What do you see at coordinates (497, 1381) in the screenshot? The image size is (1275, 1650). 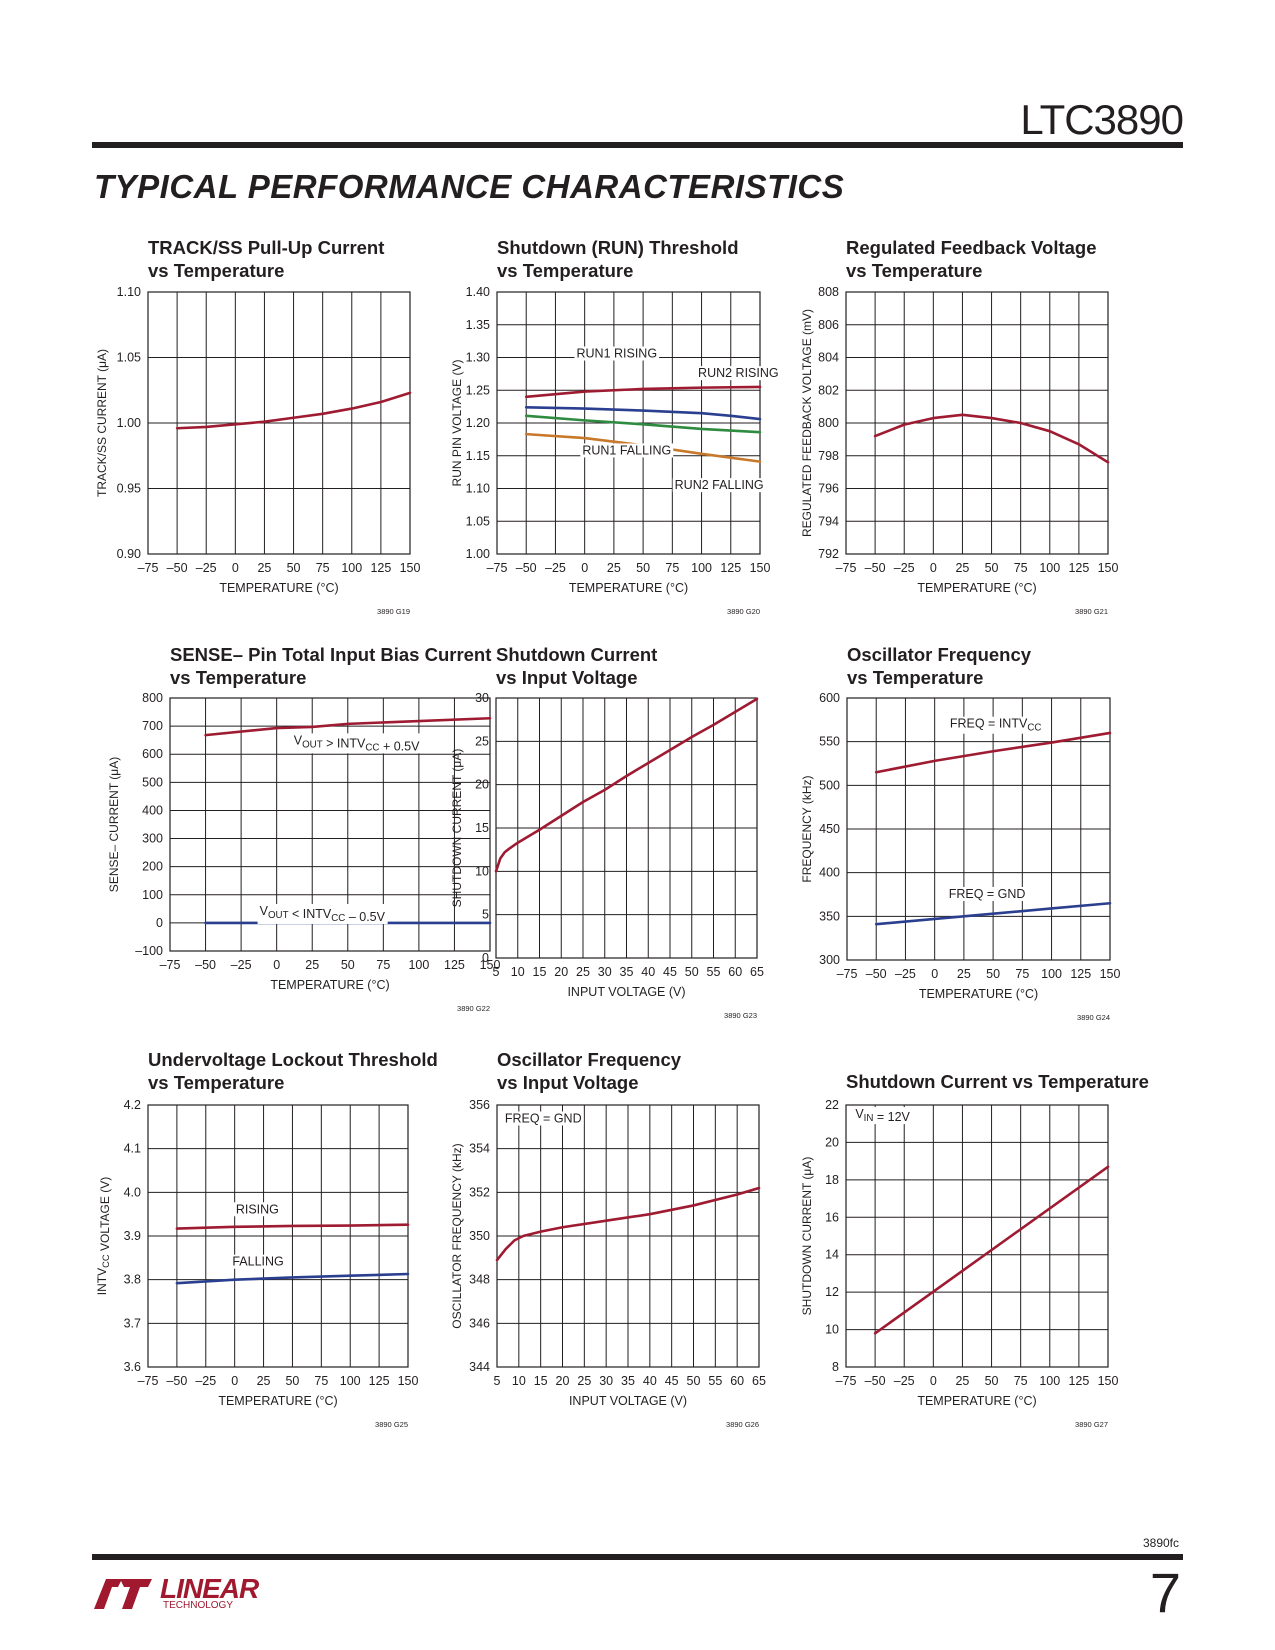 I see `x-tick-label: 5` at bounding box center [497, 1381].